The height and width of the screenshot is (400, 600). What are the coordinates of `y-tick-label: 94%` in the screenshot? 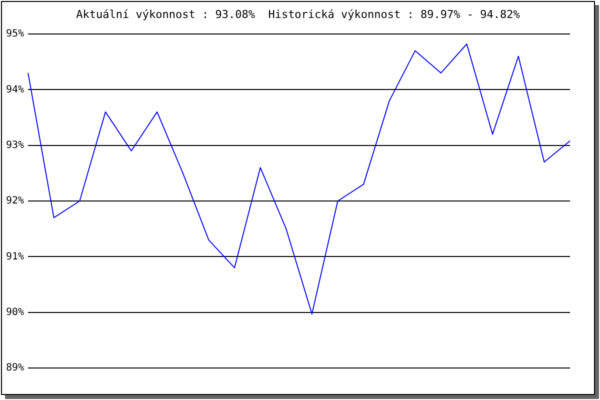 It's located at (15, 90).